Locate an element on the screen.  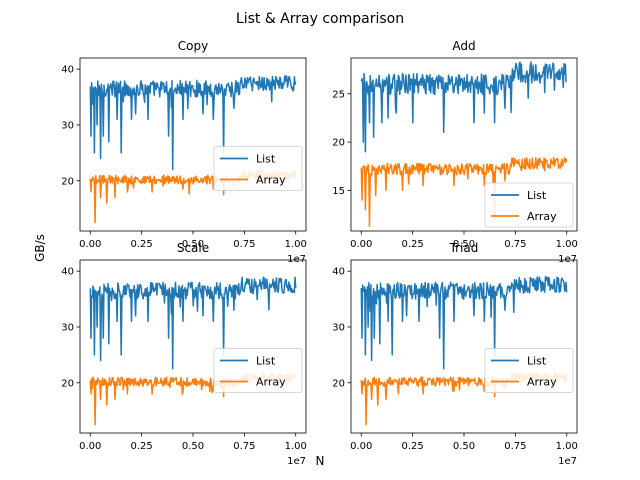
subplot-title: Triad is located at coordinates (464, 248).